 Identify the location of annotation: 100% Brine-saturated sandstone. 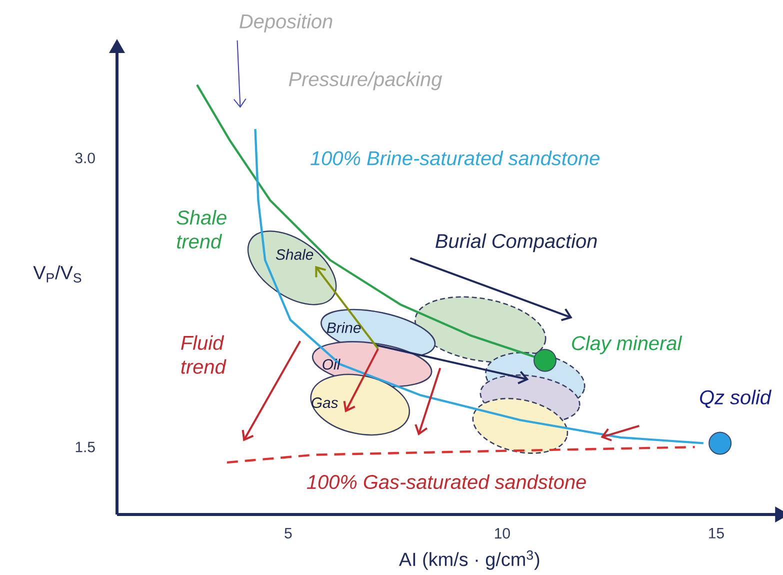
(455, 158).